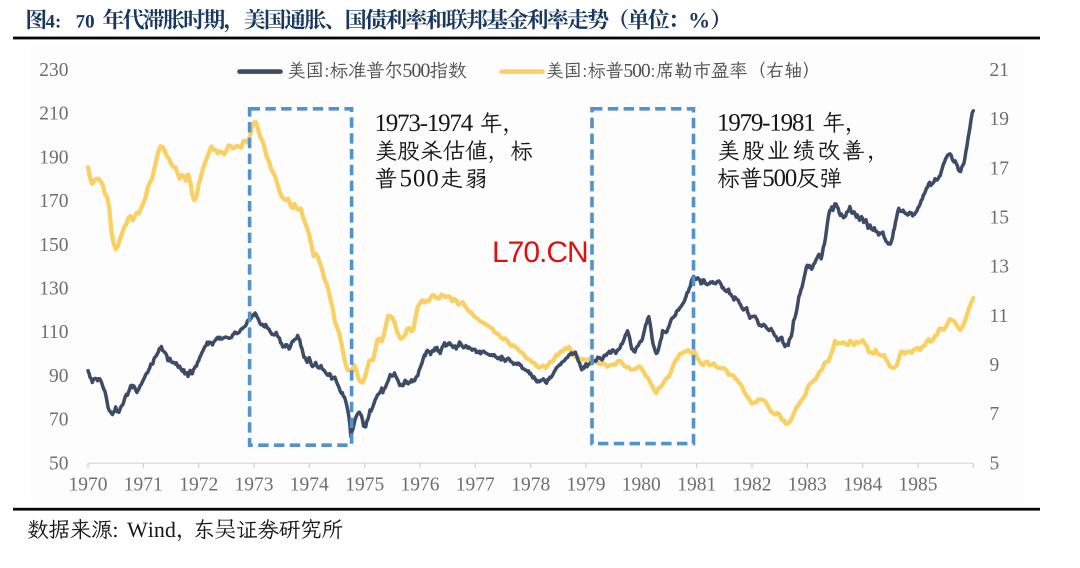 The image size is (1080, 568). I want to click on svg-text: 19, so click(1000, 119).